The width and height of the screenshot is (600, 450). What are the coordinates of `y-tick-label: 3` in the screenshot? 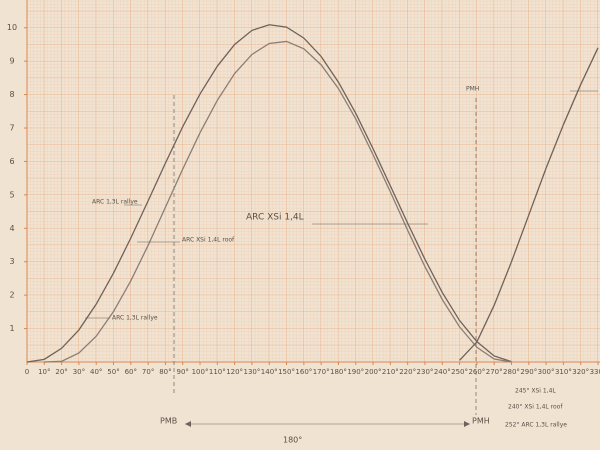 It's located at (11, 261).